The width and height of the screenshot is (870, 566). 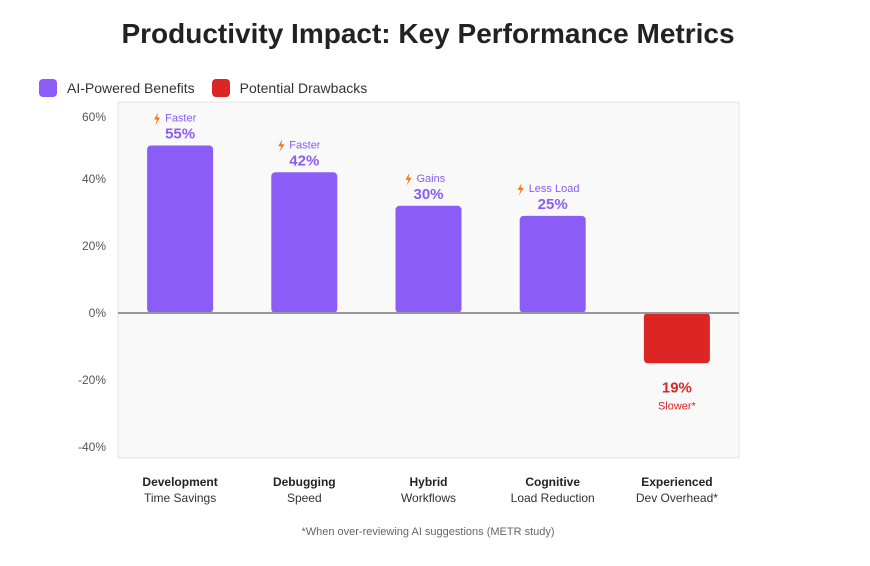 I want to click on value-label: 30%, so click(x=428, y=194).